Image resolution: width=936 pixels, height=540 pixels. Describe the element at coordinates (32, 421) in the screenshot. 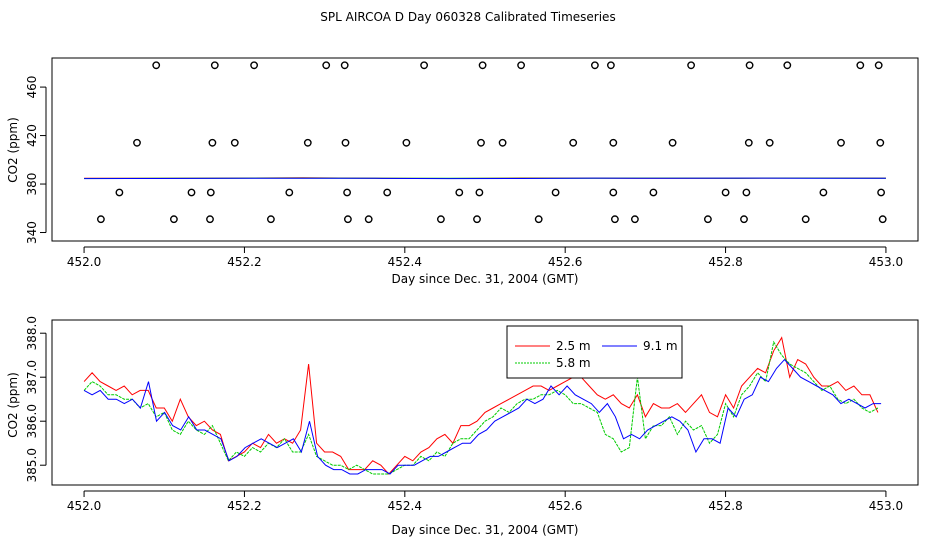

I see `bottom-y-tick-label: 386.0` at that location.